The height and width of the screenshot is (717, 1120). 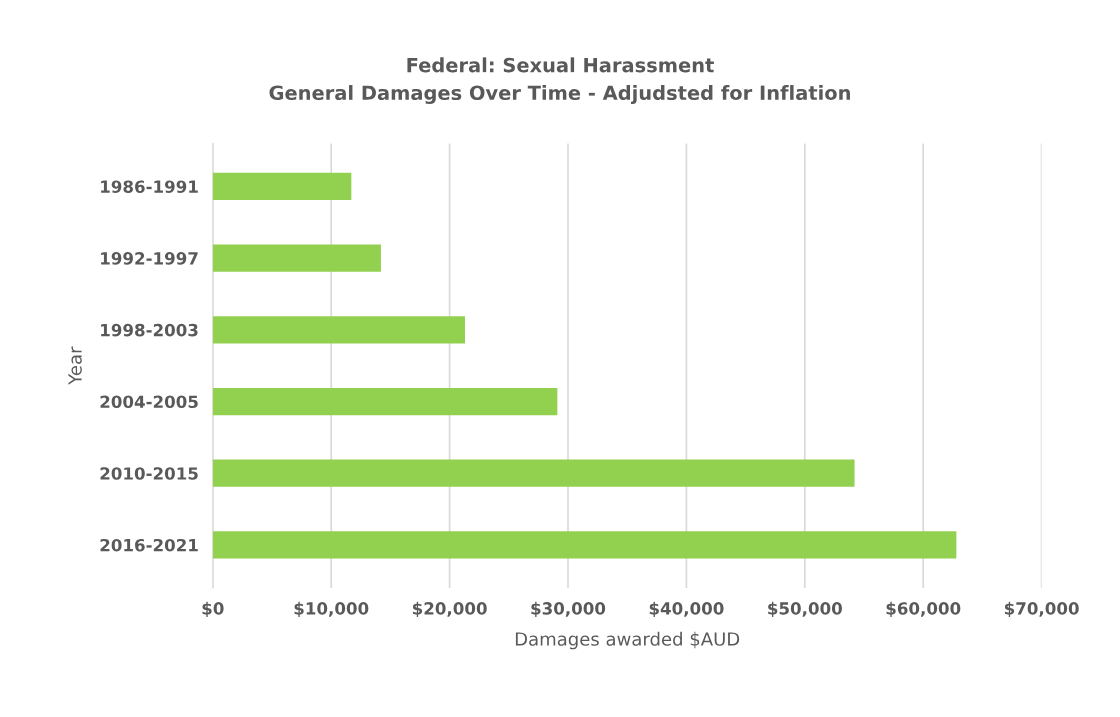 What do you see at coordinates (149, 545) in the screenshot?
I see `y-tick-label: 2016-2021` at bounding box center [149, 545].